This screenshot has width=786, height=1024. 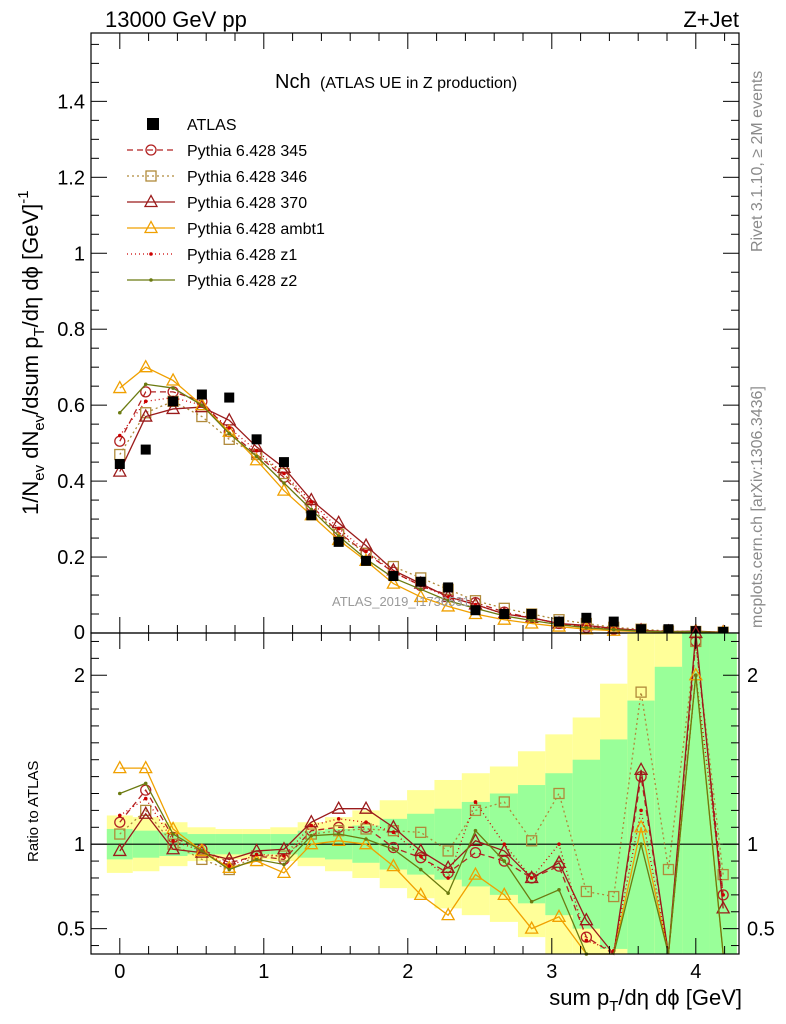 What do you see at coordinates (711, 19) in the screenshot?
I see `header-right-label: Z+Jet` at bounding box center [711, 19].